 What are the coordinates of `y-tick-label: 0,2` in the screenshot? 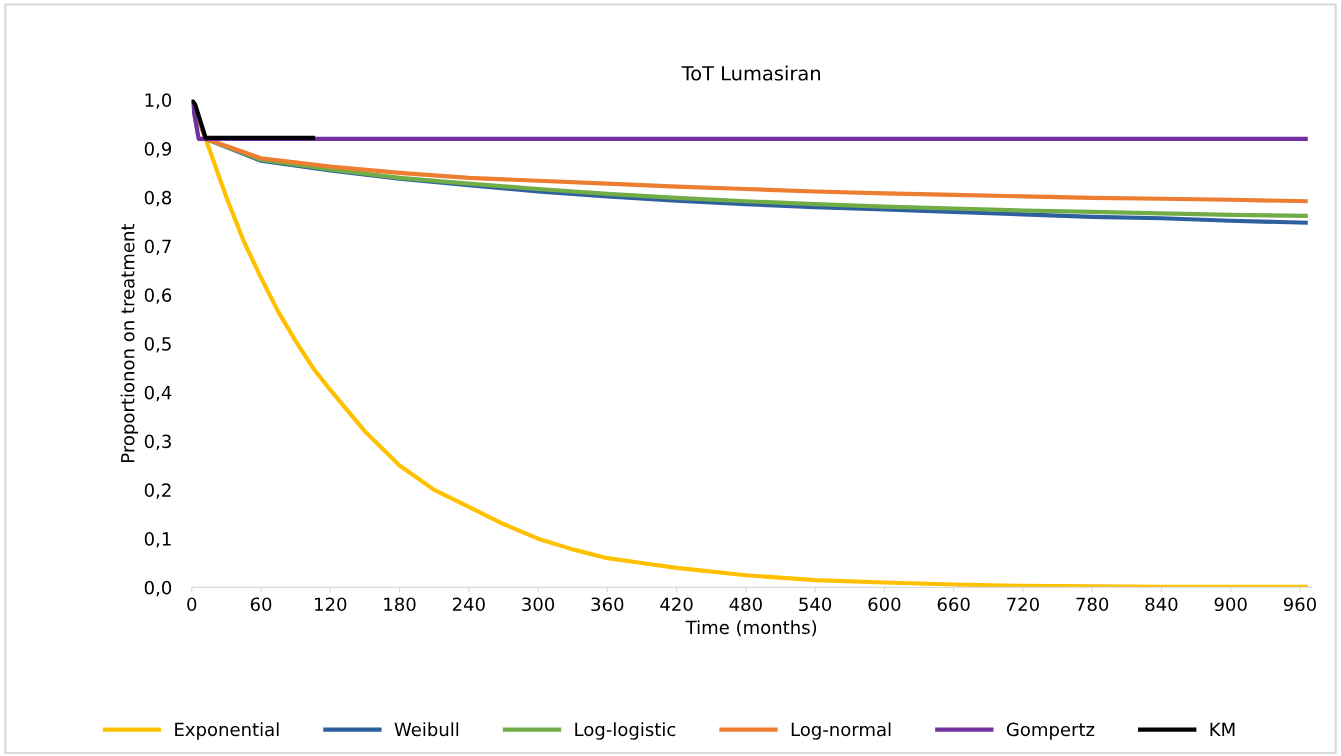 It's located at (157, 491).